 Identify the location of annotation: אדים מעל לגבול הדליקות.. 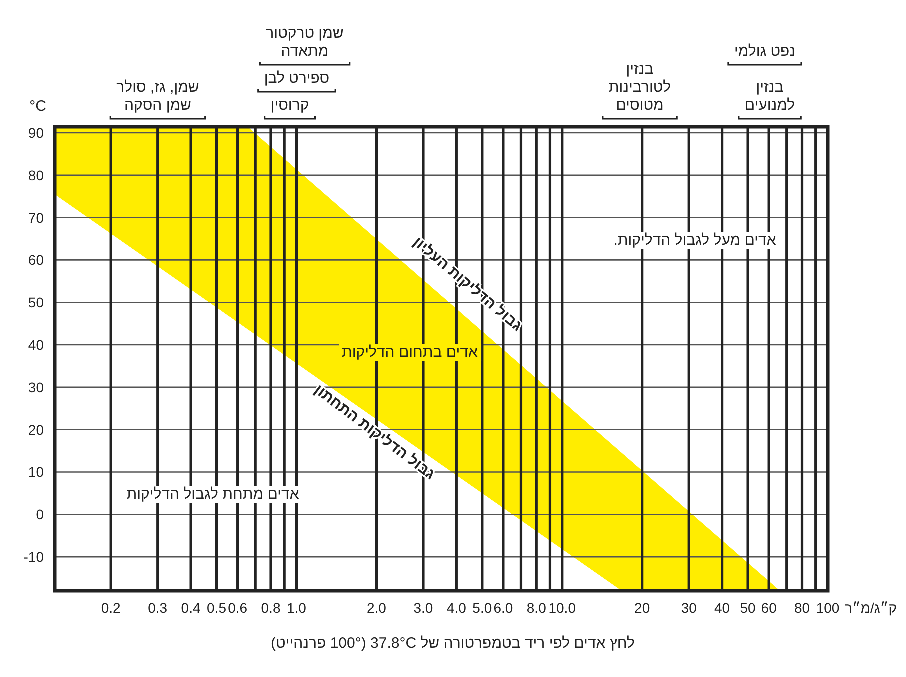
(695, 240).